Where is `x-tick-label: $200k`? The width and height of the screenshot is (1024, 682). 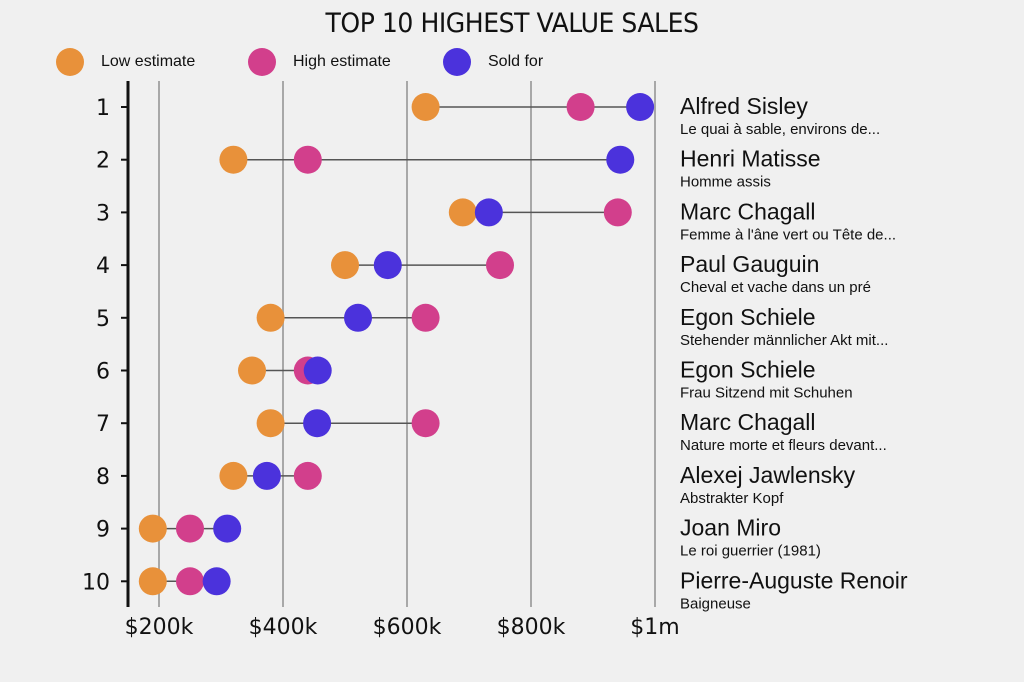
x-tick-label: $200k is located at coordinates (159, 627).